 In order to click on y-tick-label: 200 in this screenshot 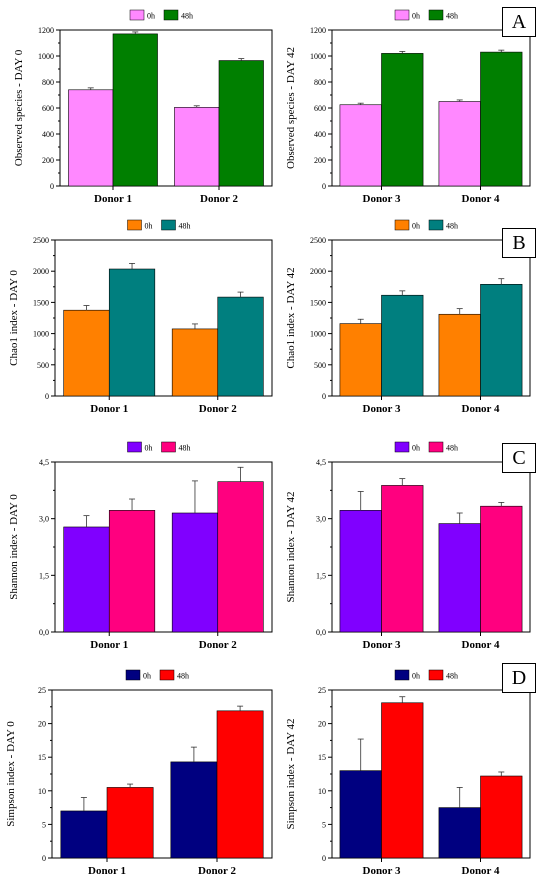, I will do `click(48, 160)`.